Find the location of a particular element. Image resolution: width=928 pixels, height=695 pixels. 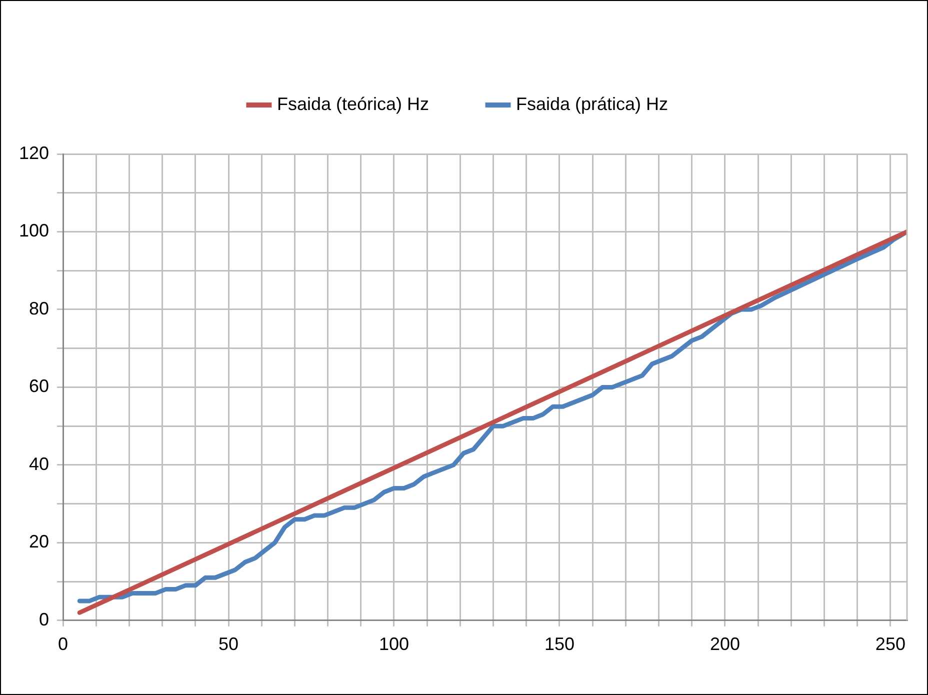

y-tick-label: 80 is located at coordinates (39, 308).